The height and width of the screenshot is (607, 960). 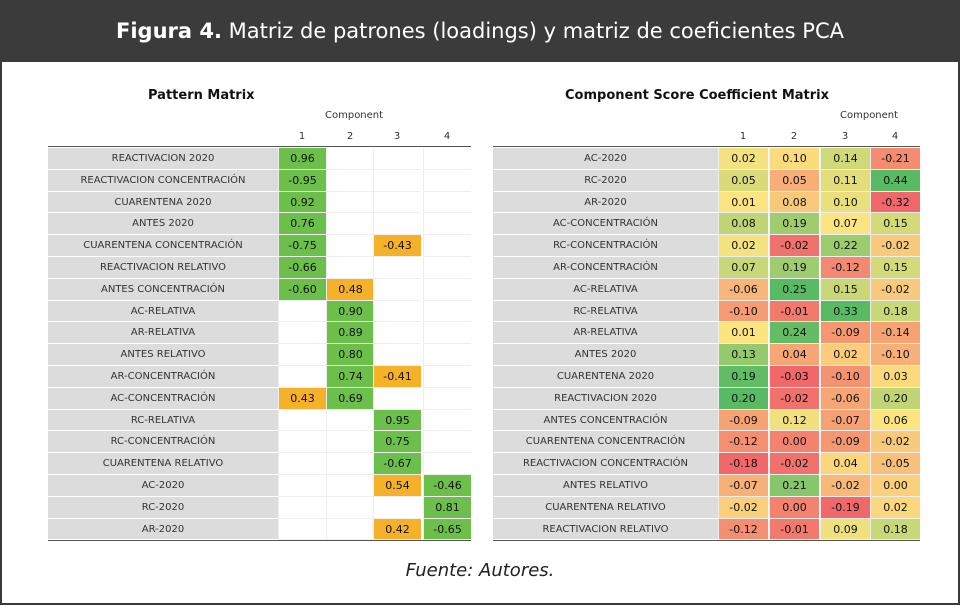 I want to click on table-cell: 0.89, so click(x=350, y=333).